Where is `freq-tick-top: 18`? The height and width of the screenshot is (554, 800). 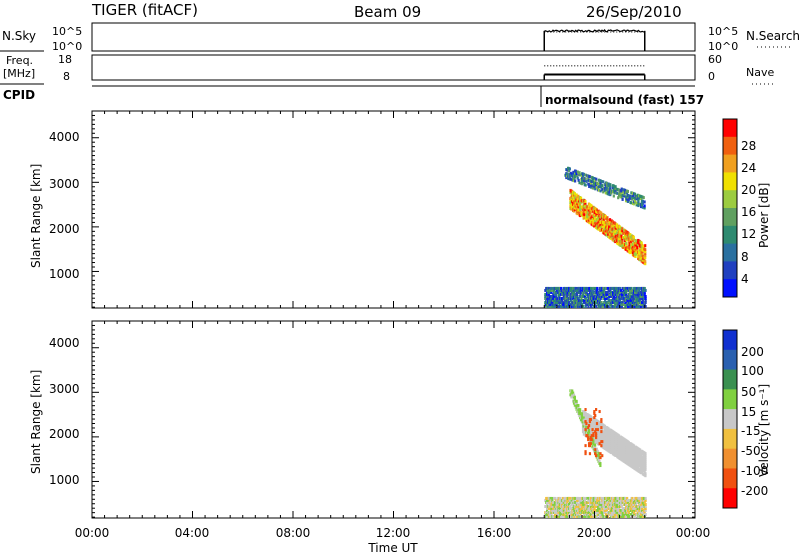 freq-tick-top: 18 is located at coordinates (65, 59).